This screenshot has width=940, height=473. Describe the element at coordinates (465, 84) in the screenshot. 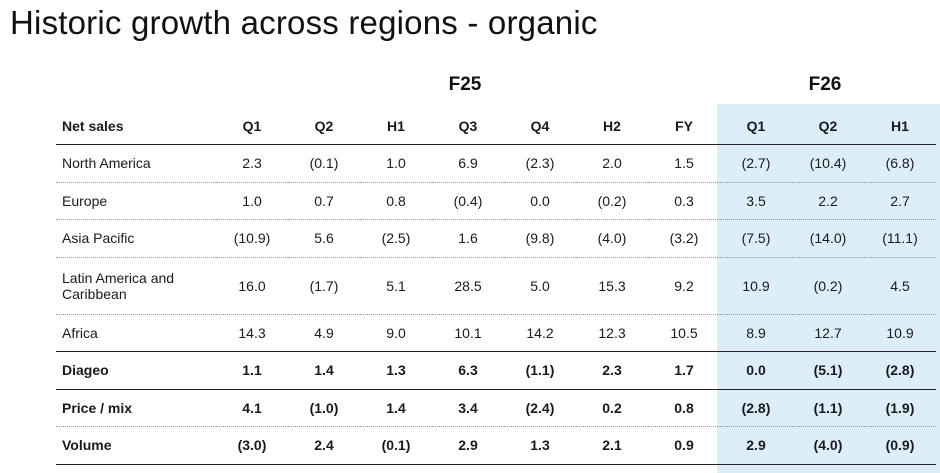

I see `period-label-f25: F25` at that location.